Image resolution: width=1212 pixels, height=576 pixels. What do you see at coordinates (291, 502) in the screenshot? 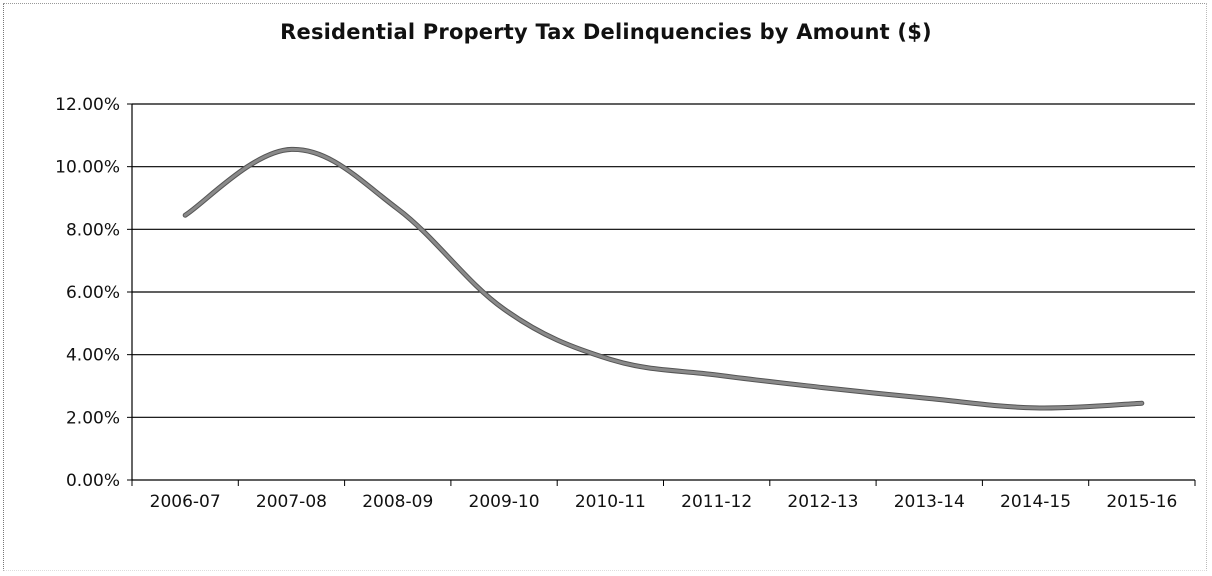
I see `x-tick-label: 2007-08` at bounding box center [291, 502].